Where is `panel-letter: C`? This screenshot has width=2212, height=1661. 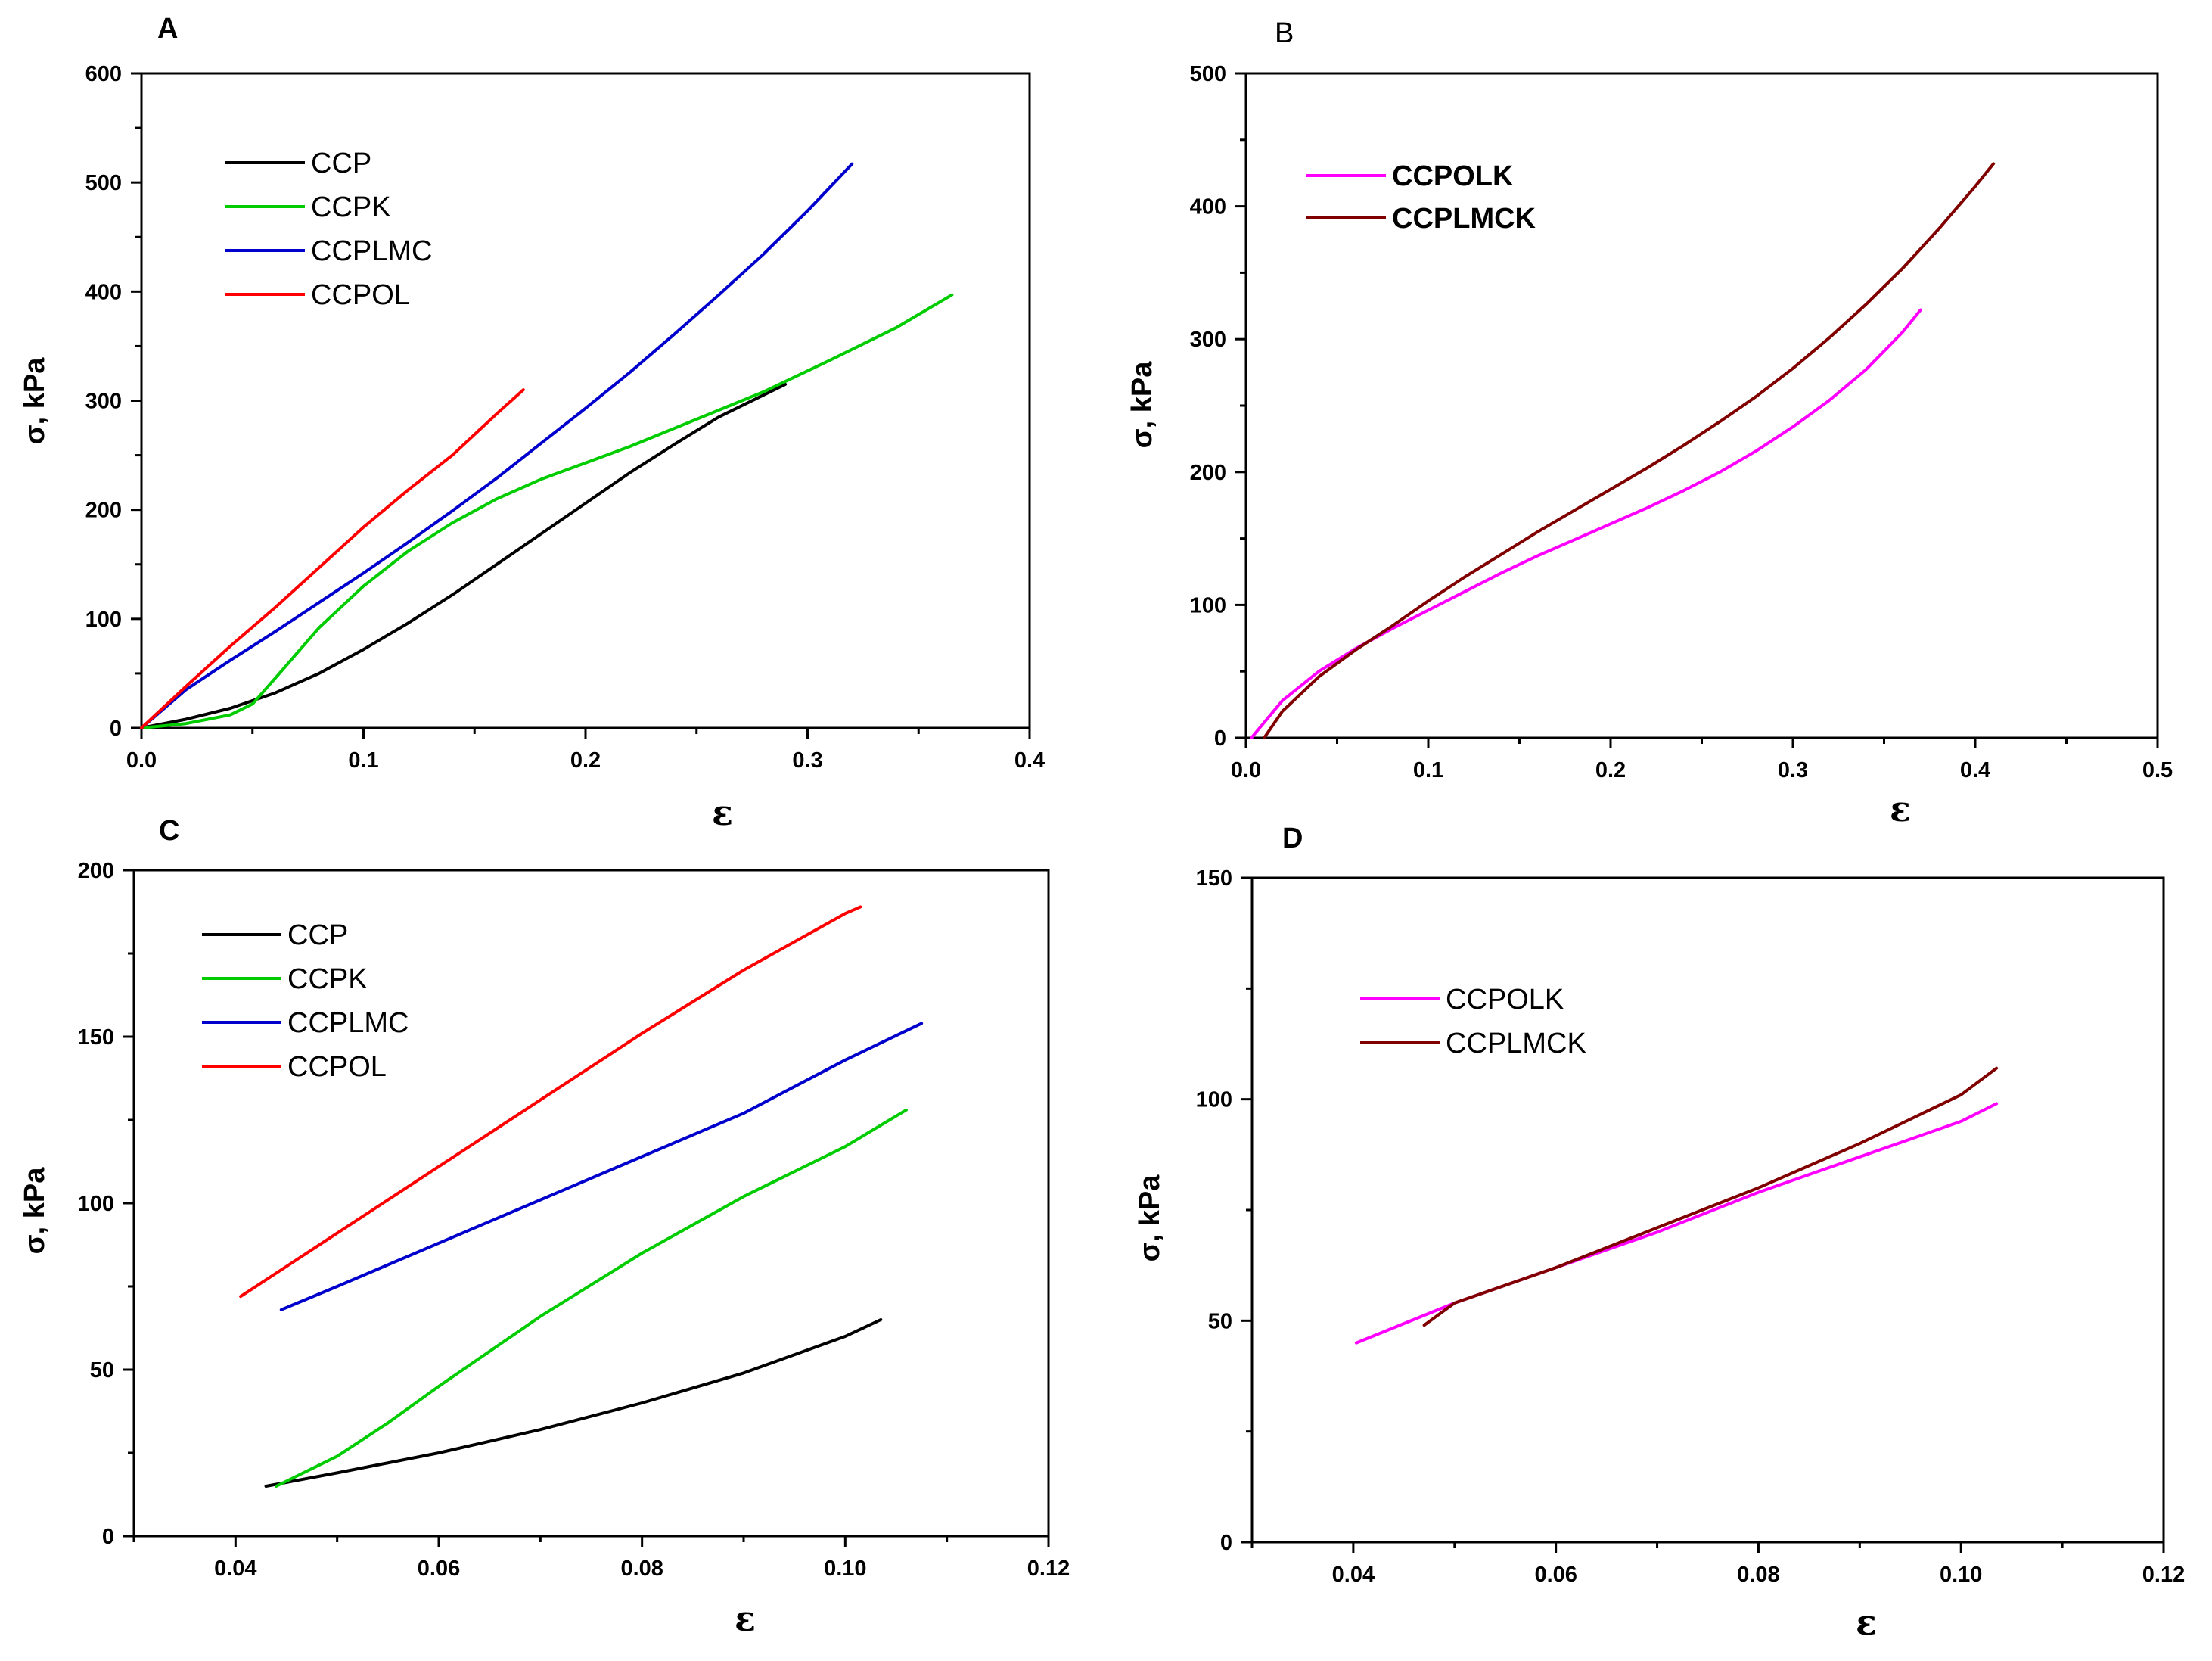 panel-letter: C is located at coordinates (169, 831).